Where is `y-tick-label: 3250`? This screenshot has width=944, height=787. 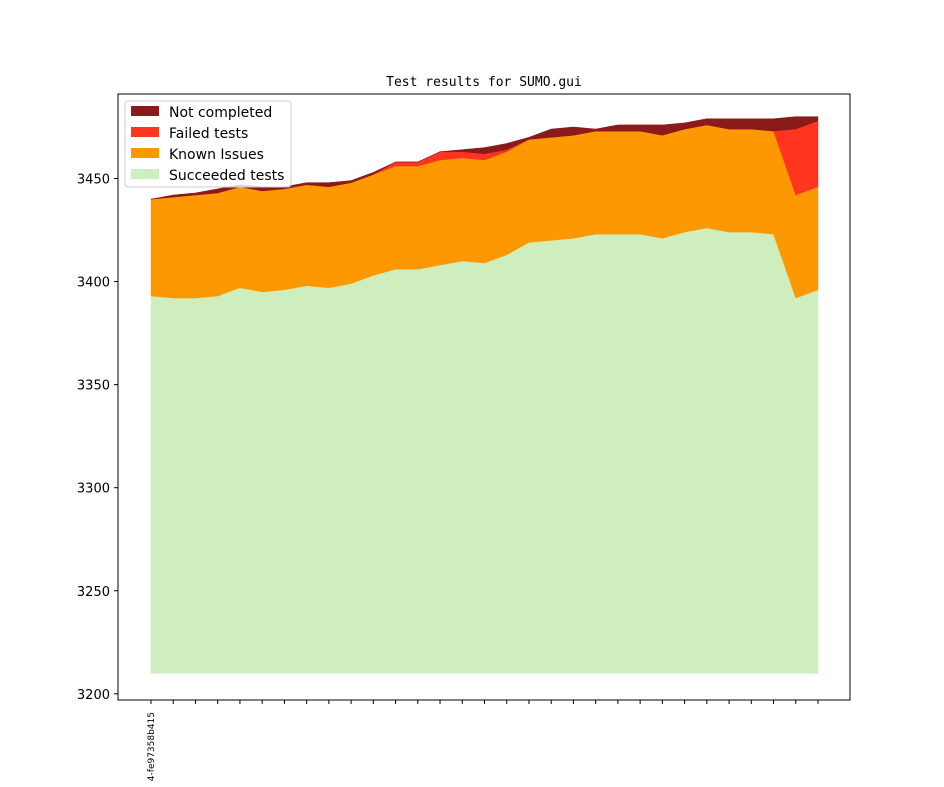
y-tick-label: 3250 is located at coordinates (93, 592).